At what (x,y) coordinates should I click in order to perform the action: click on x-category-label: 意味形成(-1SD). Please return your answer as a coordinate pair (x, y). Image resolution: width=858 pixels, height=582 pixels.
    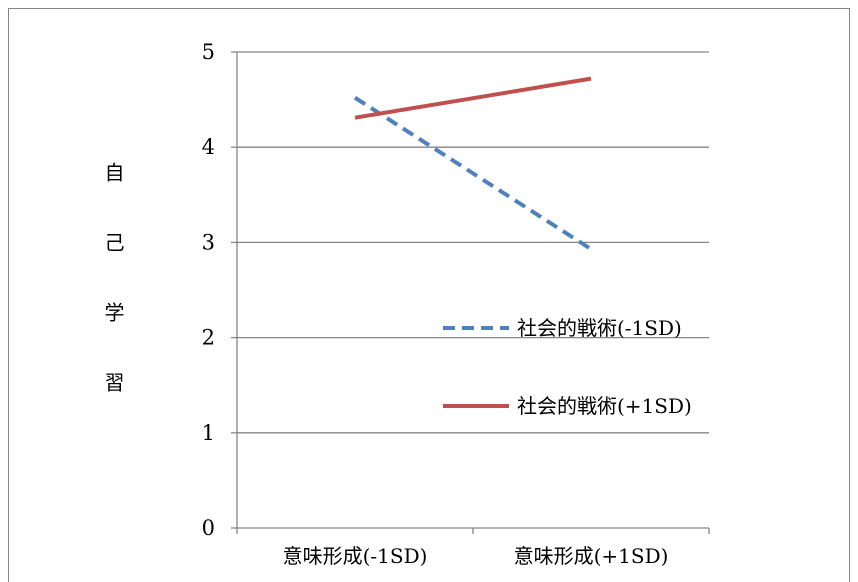
    Looking at the image, I should click on (355, 556).